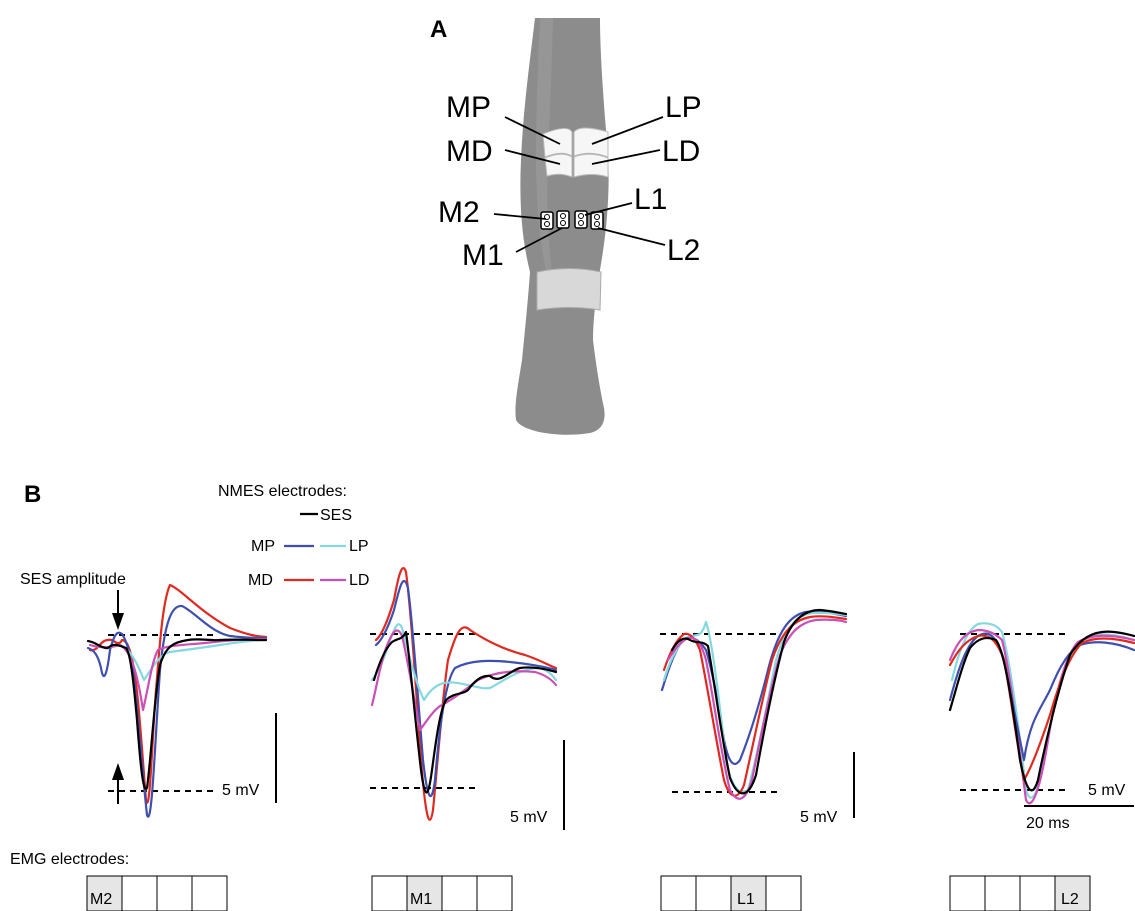 This screenshot has height=911, width=1135. I want to click on leg-illustration, so click(562, 226).